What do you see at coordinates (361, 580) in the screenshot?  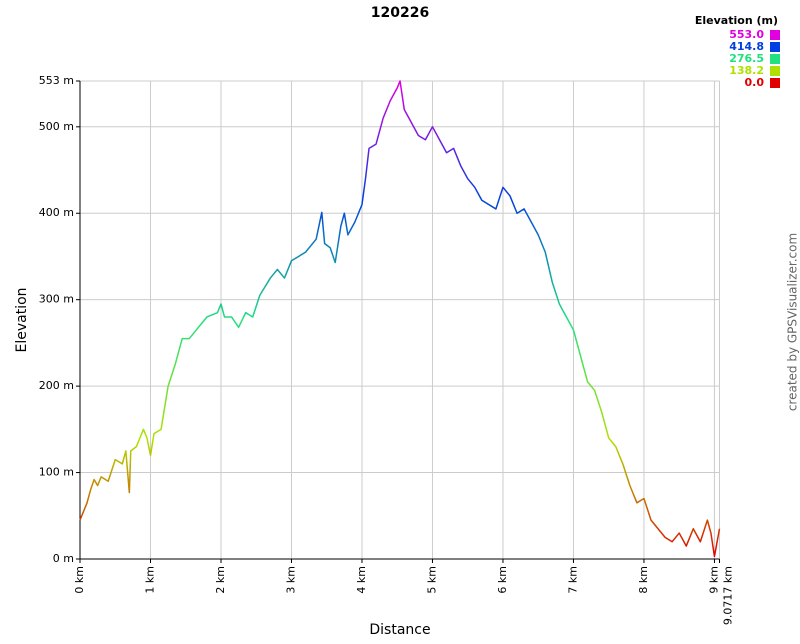 I see `x-tick-label: 4 km` at bounding box center [361, 580].